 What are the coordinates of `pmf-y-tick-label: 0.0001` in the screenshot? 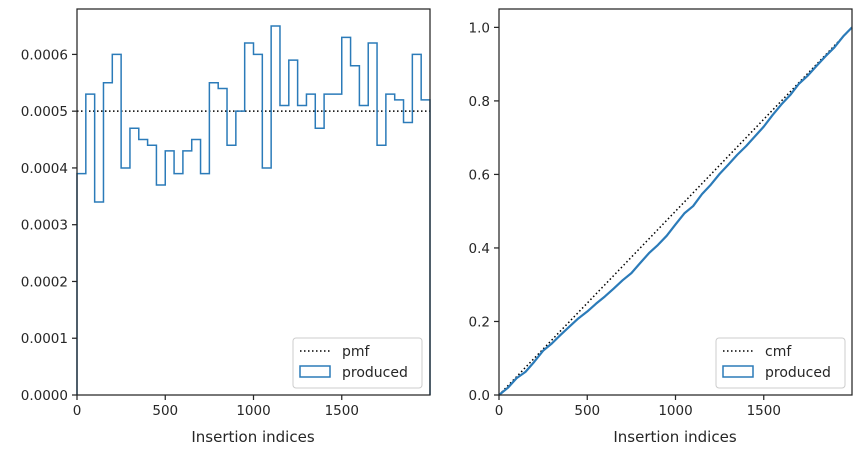 It's located at (44, 339).